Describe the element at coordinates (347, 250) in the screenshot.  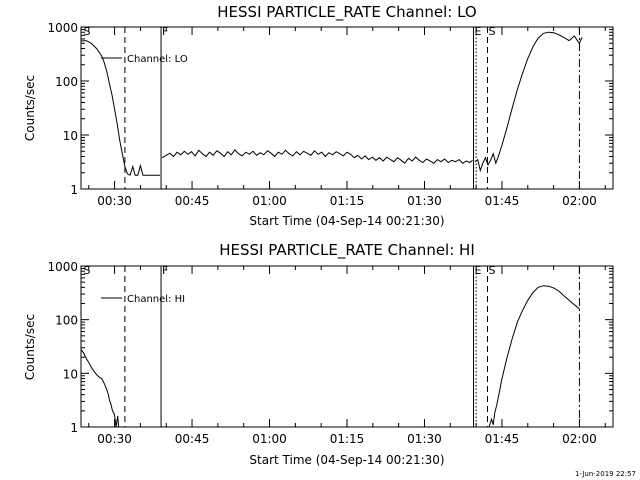
I see `hi-chart-title: HESSI PARTICLE_RATE Channel: HI` at that location.